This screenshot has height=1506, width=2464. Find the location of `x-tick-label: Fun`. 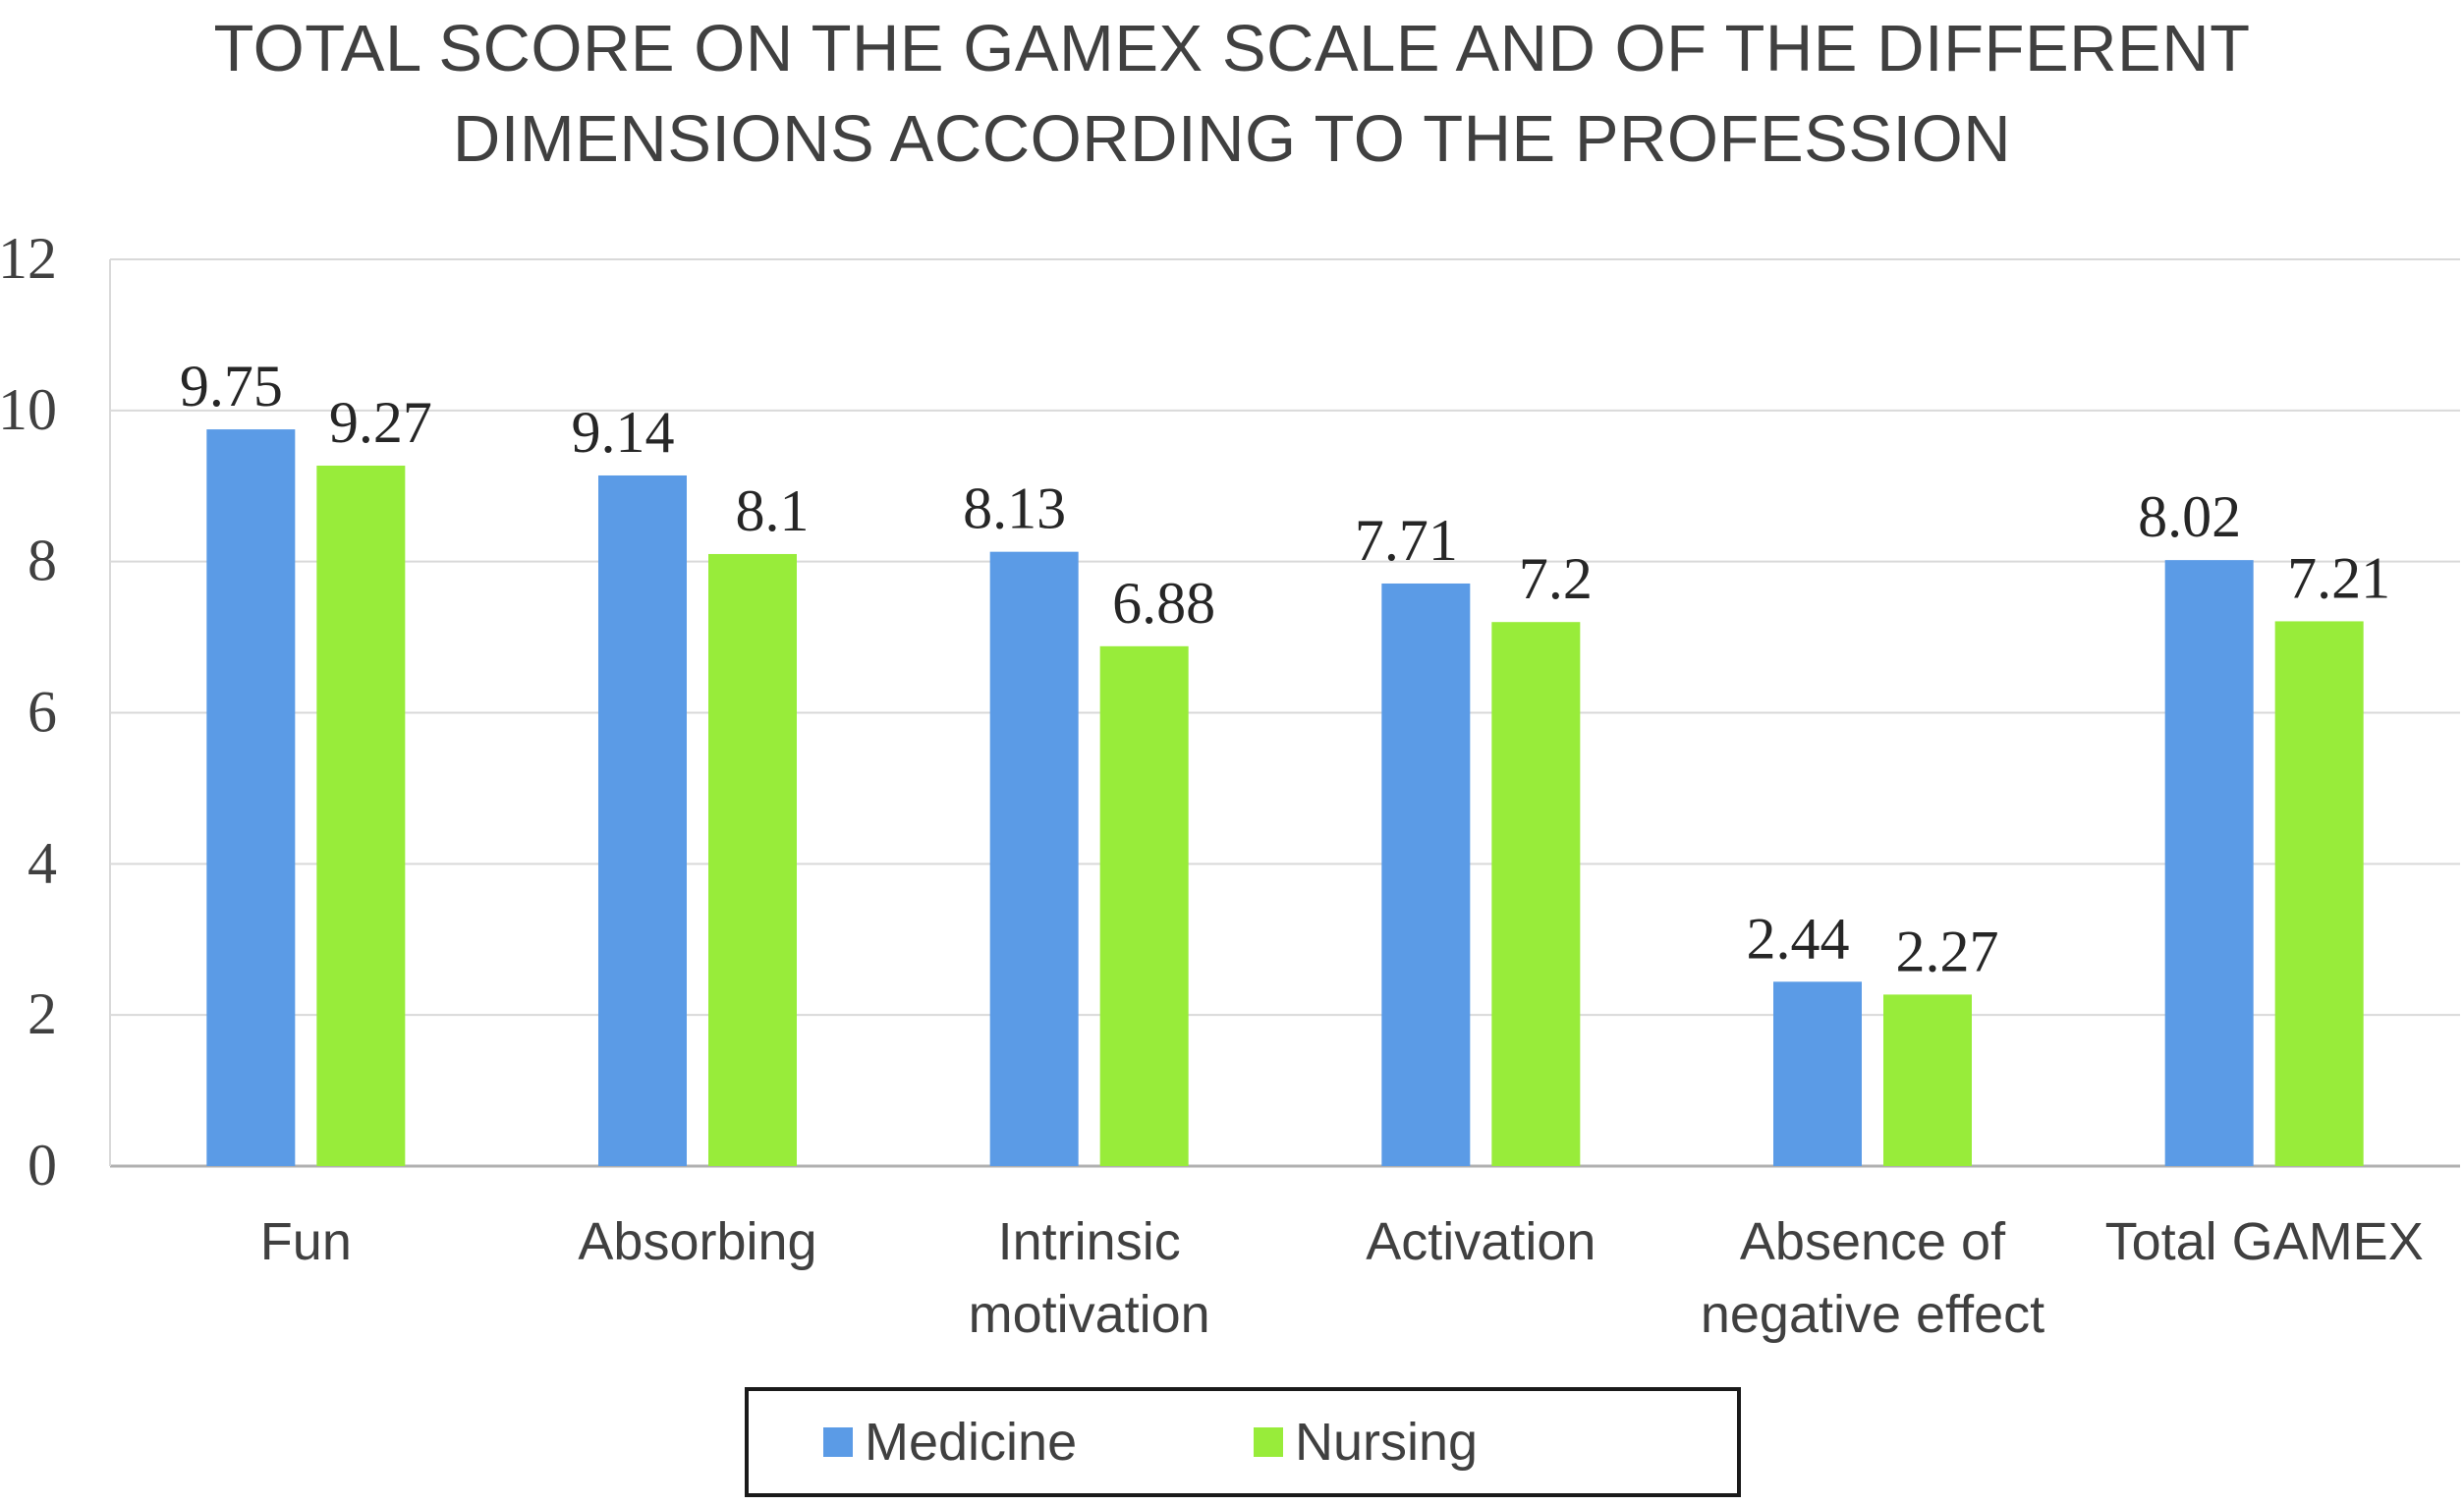

x-tick-label: Fun is located at coordinates (306, 1241).